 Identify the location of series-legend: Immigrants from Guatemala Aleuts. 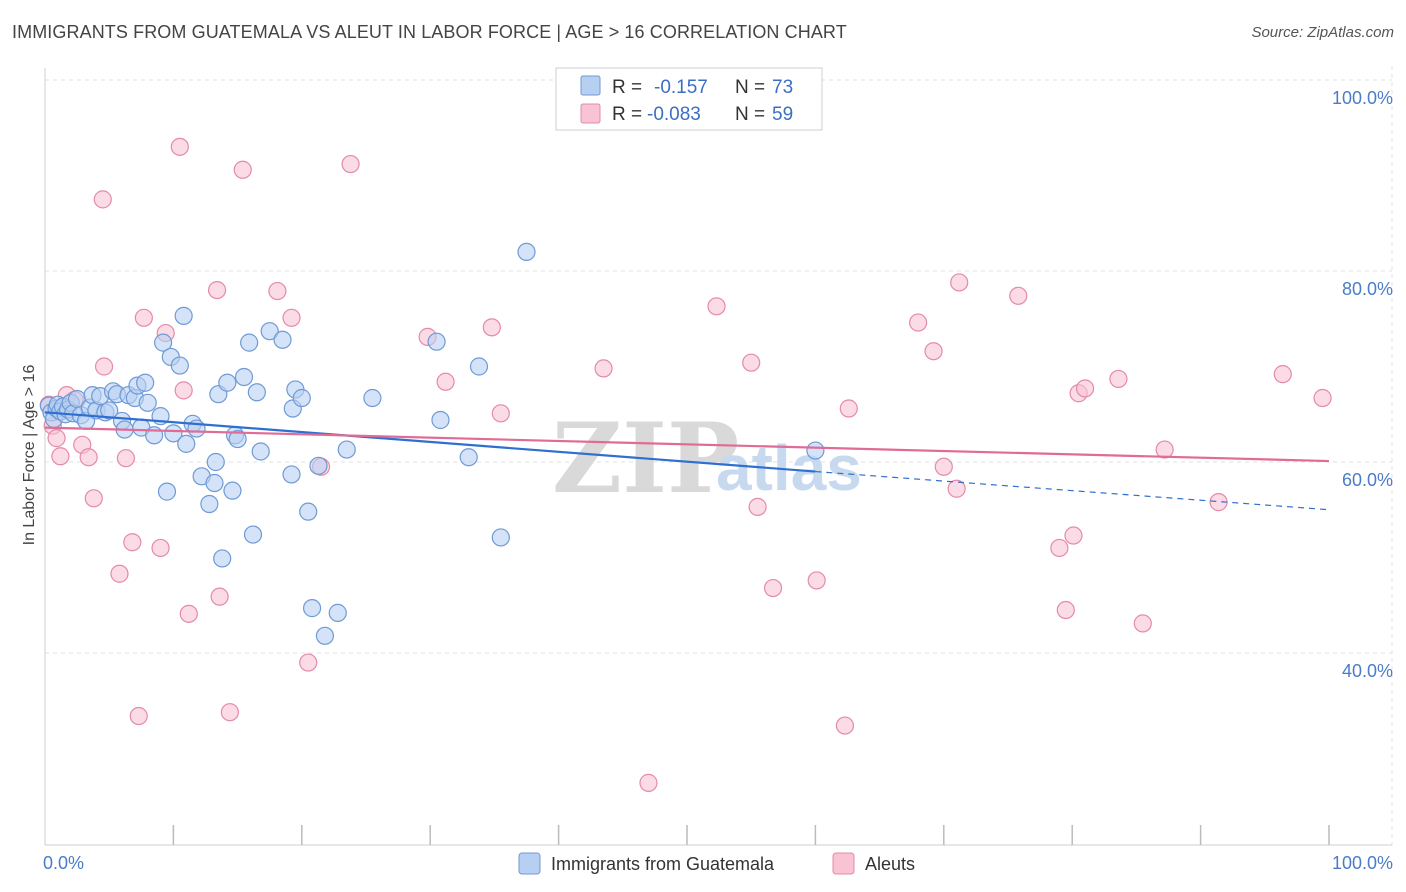
(716, 863).